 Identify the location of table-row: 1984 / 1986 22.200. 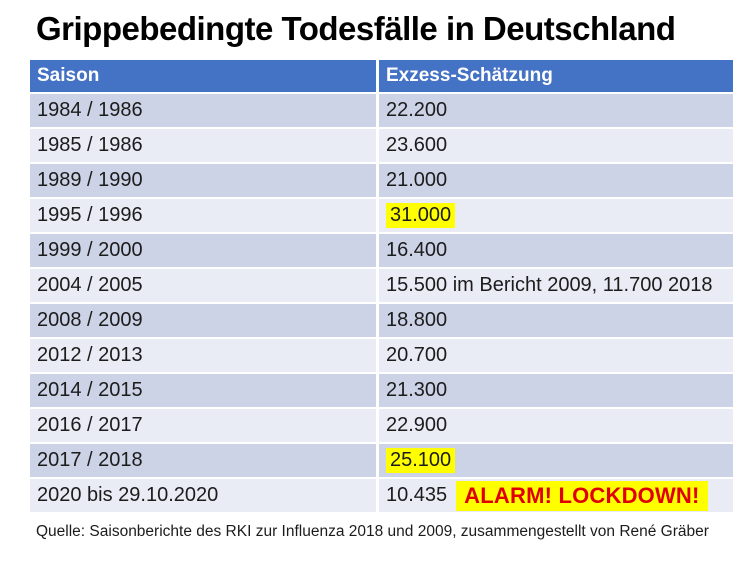
(381, 111).